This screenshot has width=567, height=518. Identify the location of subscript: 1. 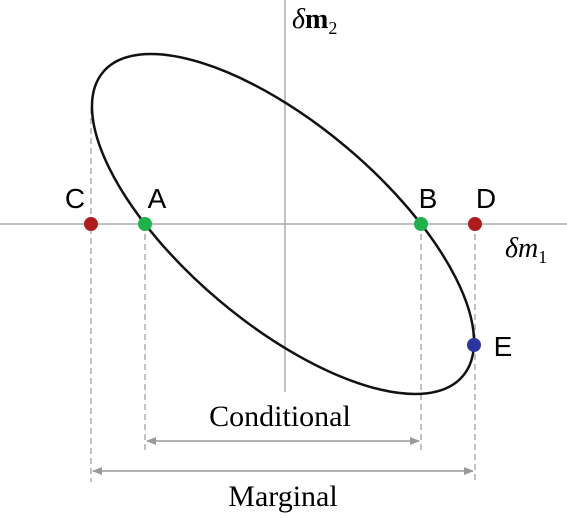
(542, 257).